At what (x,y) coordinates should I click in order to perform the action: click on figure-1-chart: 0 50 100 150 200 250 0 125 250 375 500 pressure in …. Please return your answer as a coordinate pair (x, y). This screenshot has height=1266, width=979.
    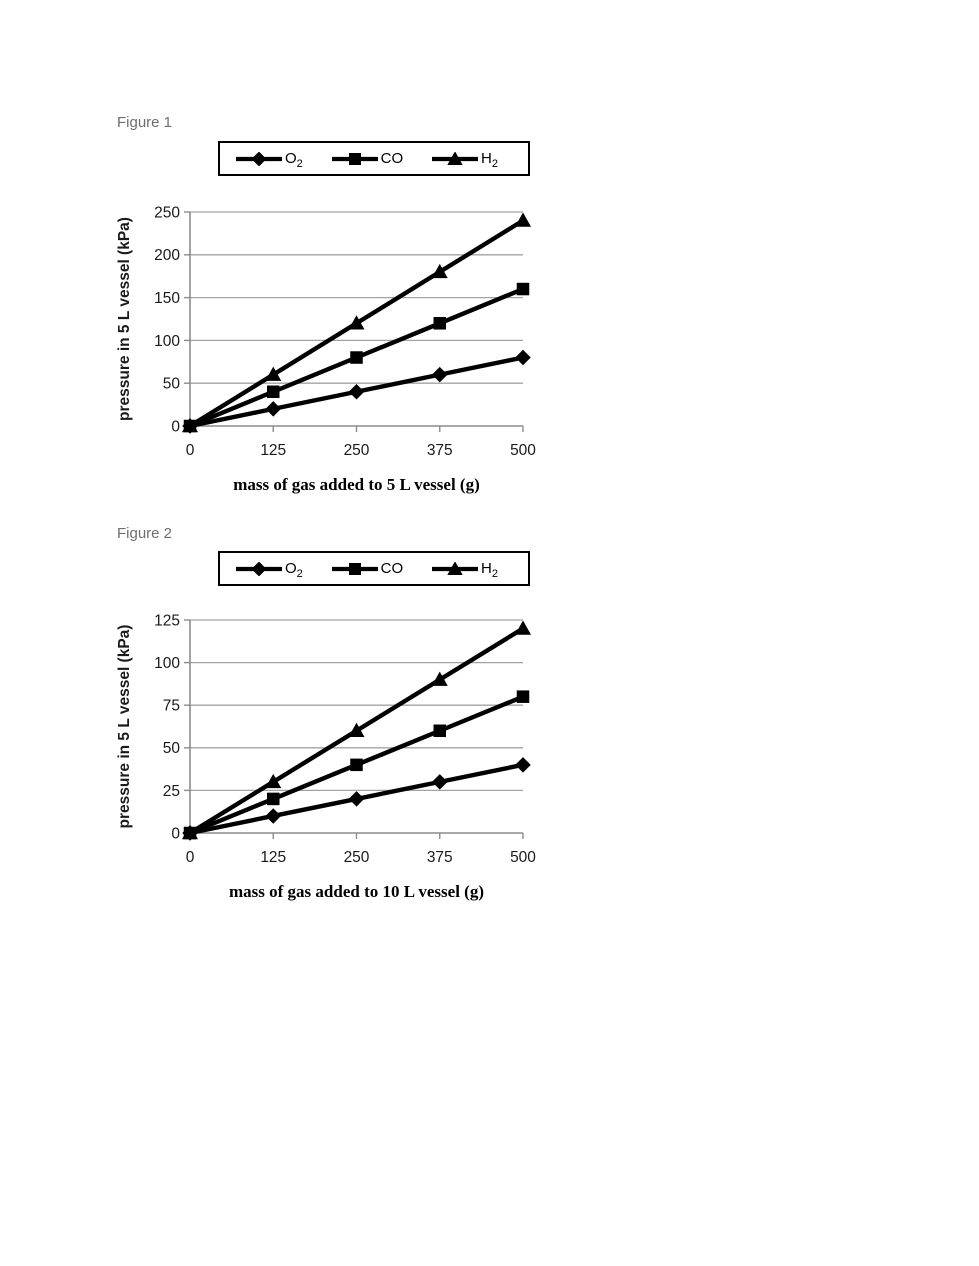
    Looking at the image, I should click on (330, 350).